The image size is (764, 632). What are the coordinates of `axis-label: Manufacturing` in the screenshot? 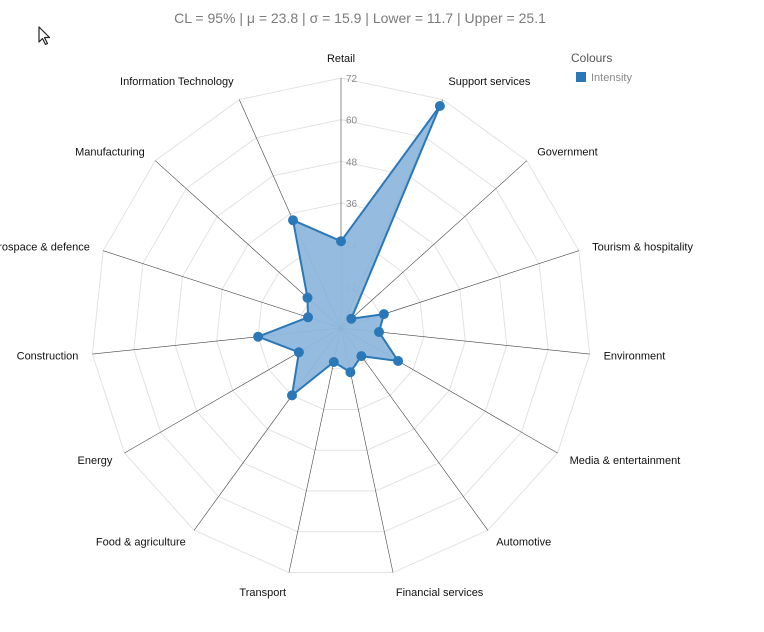 It's located at (110, 152).